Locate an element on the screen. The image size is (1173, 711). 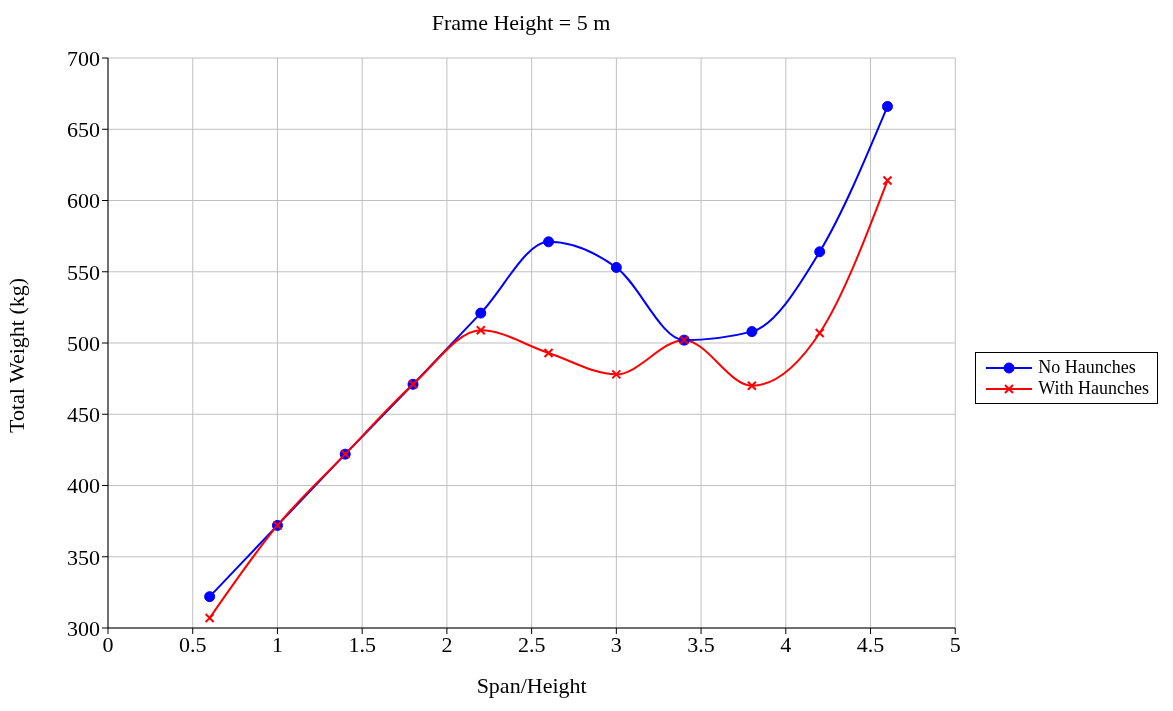
y-tick-label: 550 is located at coordinates (83, 272).